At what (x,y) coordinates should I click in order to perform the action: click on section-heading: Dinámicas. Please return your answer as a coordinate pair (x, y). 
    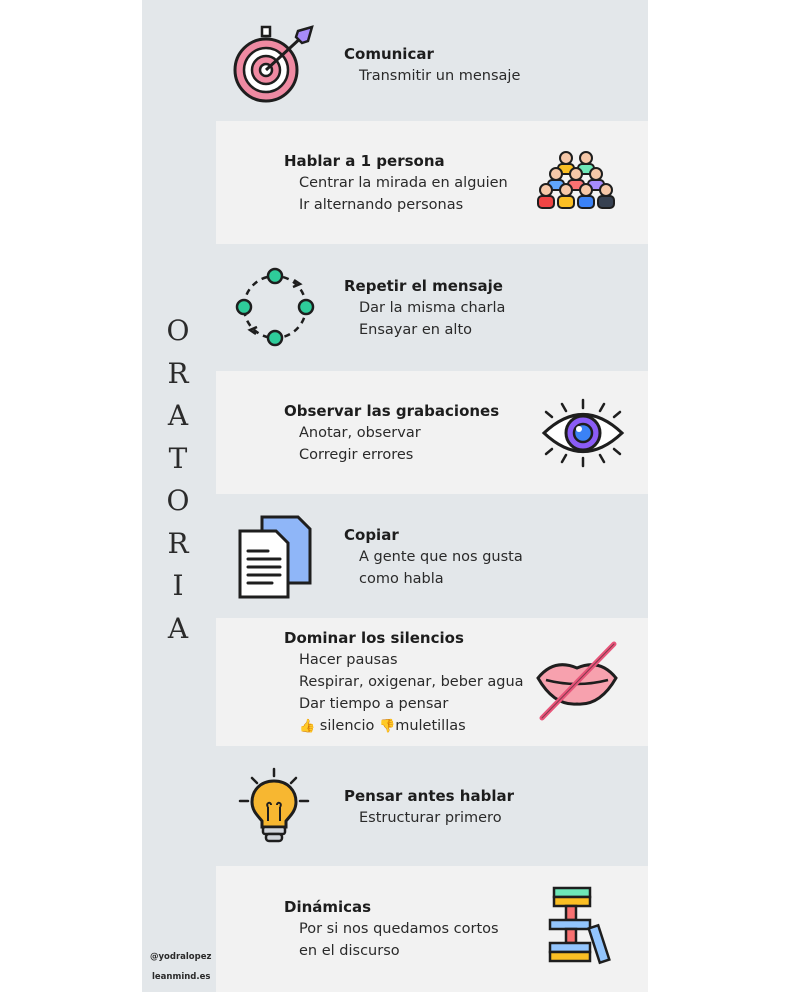
    Looking at the image, I should click on (328, 907).